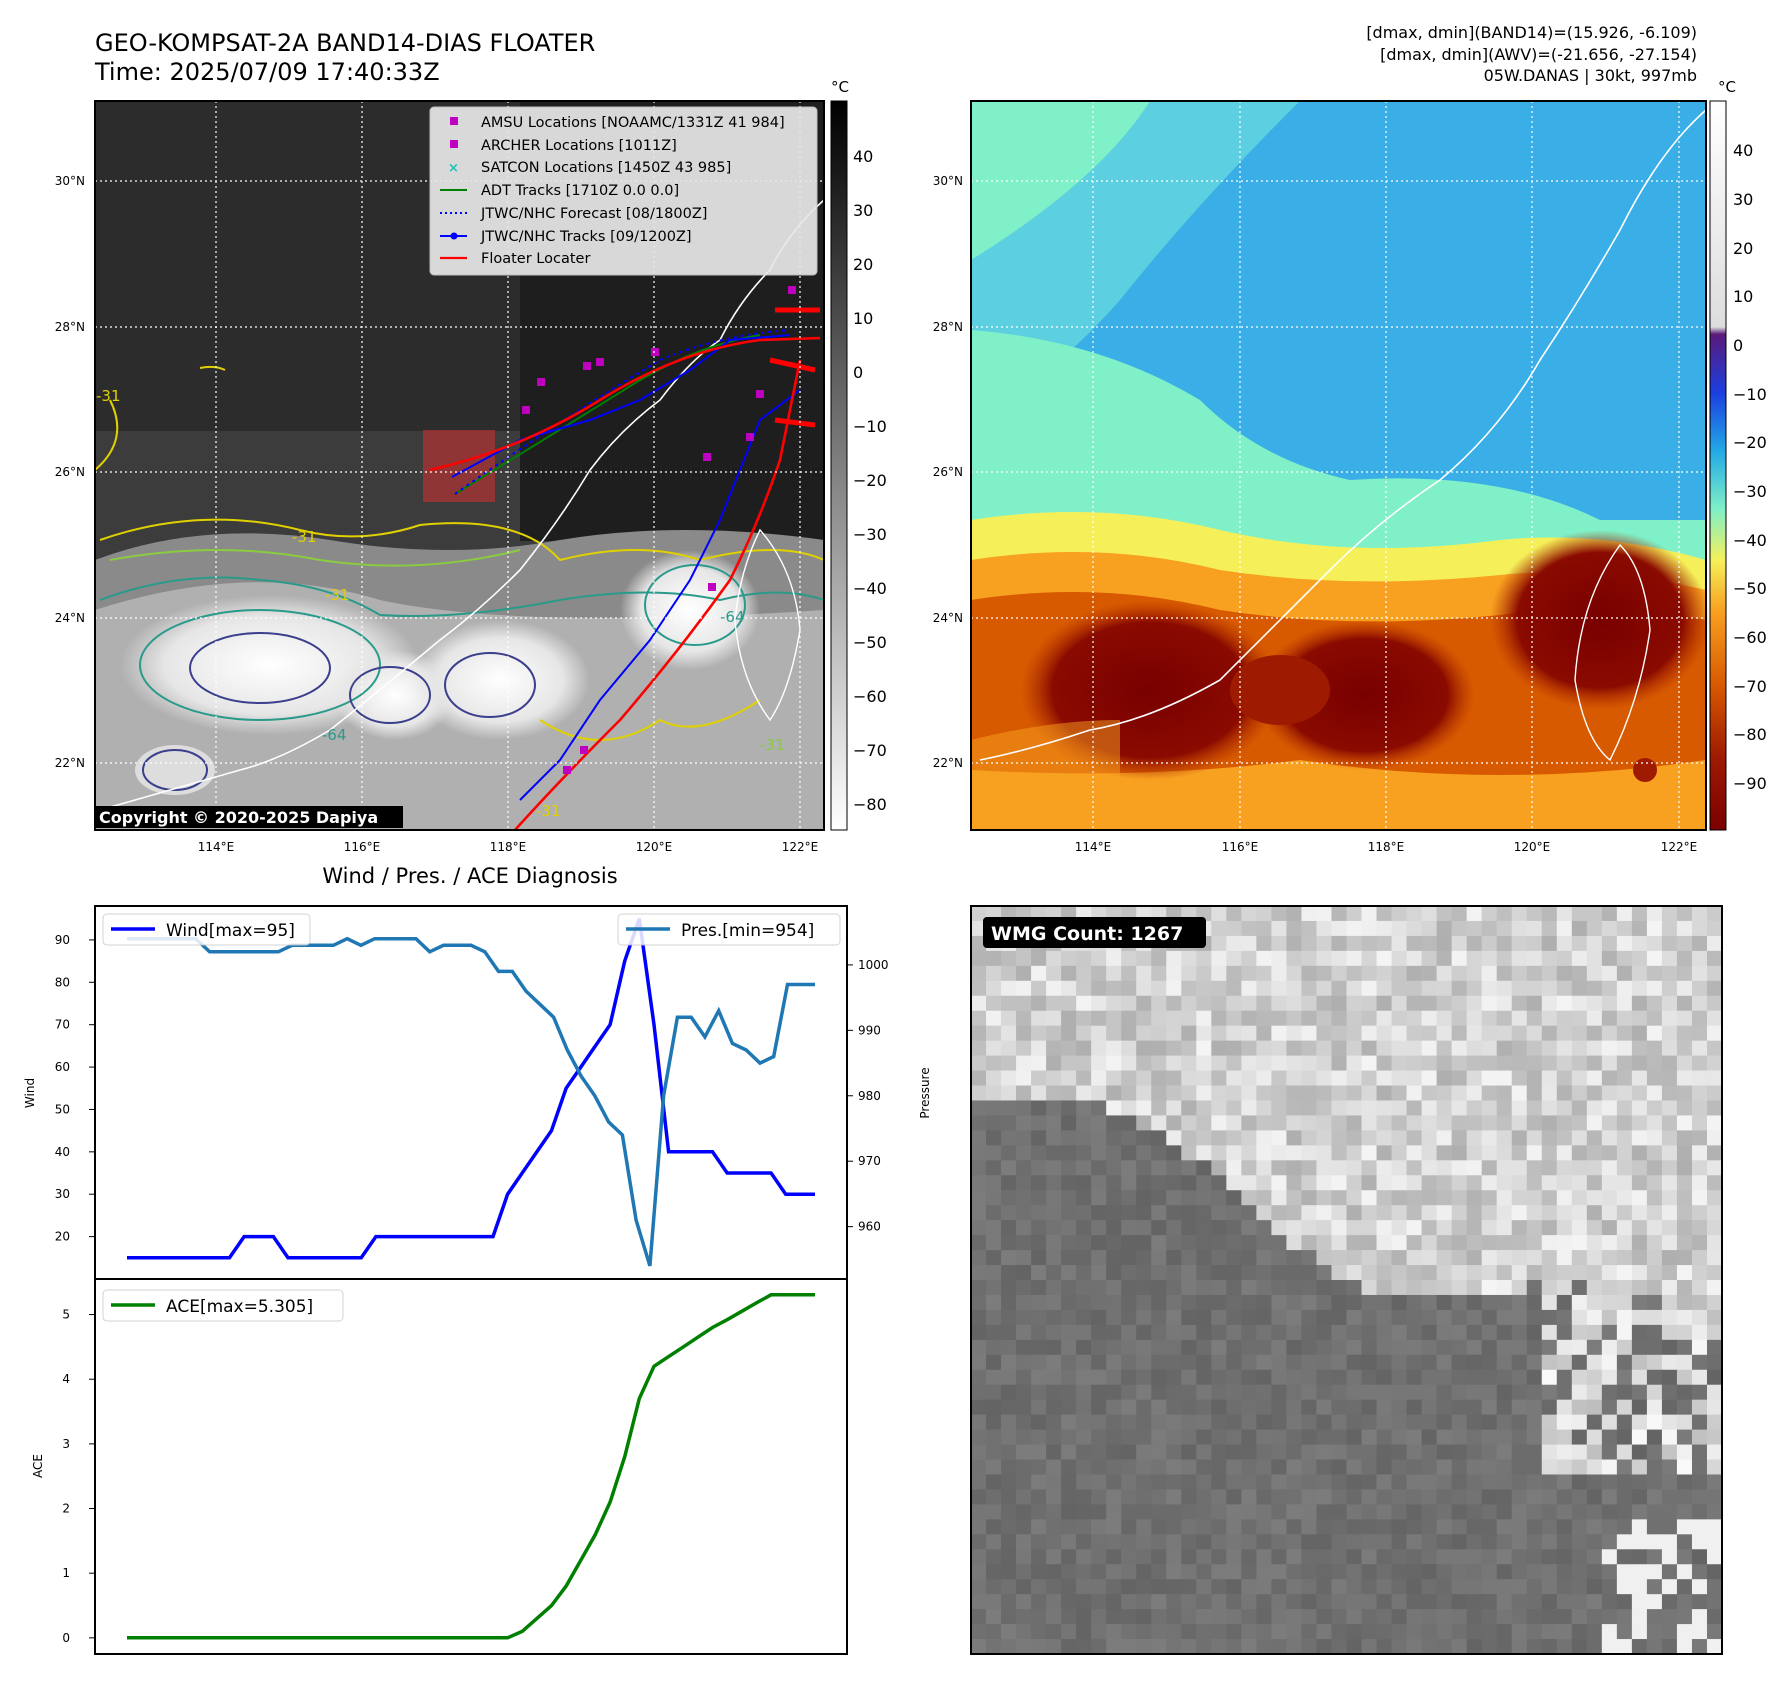 This screenshot has height=1690, width=1788. What do you see at coordinates (747, 931) in the screenshot?
I see `pressure-legend-label: Pres.[min=954]` at bounding box center [747, 931].